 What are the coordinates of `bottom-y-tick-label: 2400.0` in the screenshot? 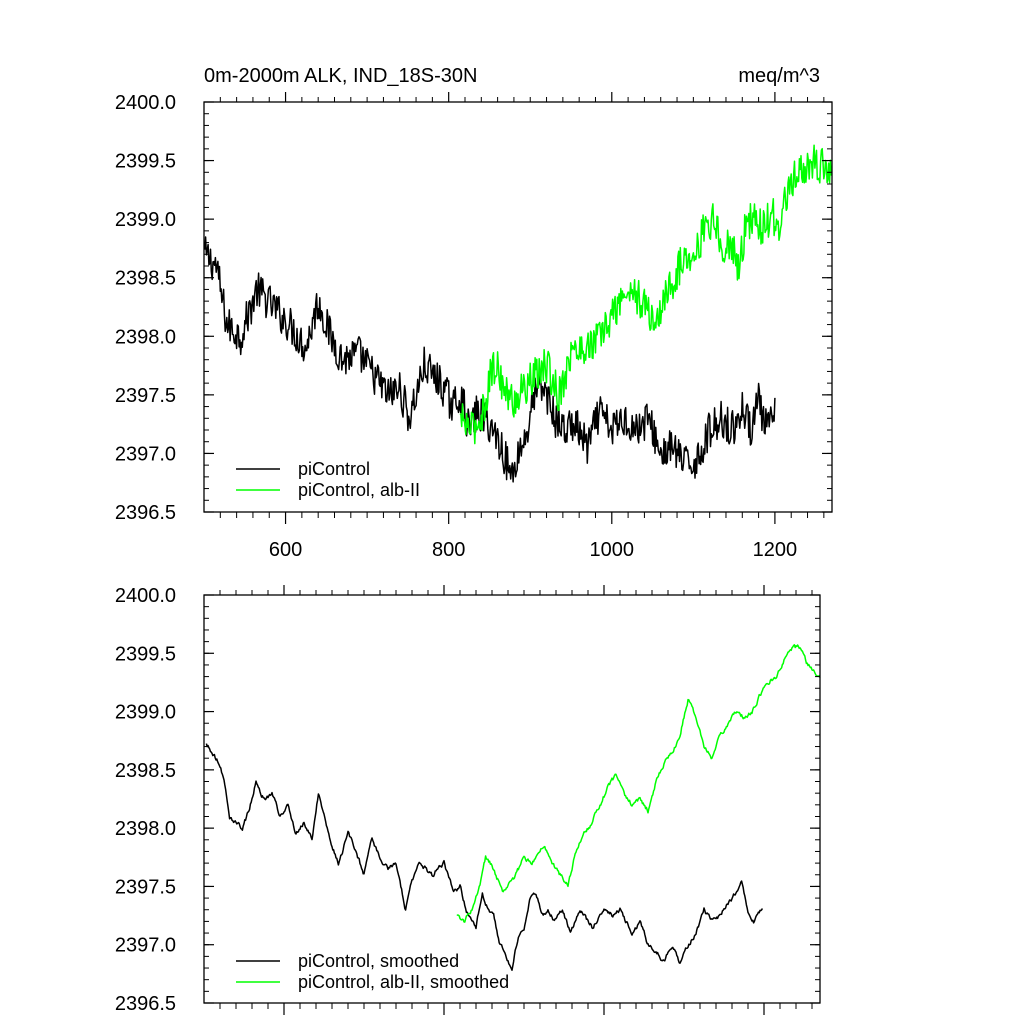 It's located at (145, 596).